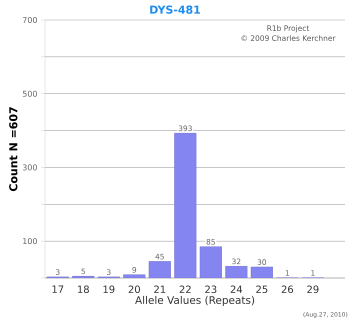  What do you see at coordinates (83, 290) in the screenshot?
I see `x-tick-label: 18` at bounding box center [83, 290].